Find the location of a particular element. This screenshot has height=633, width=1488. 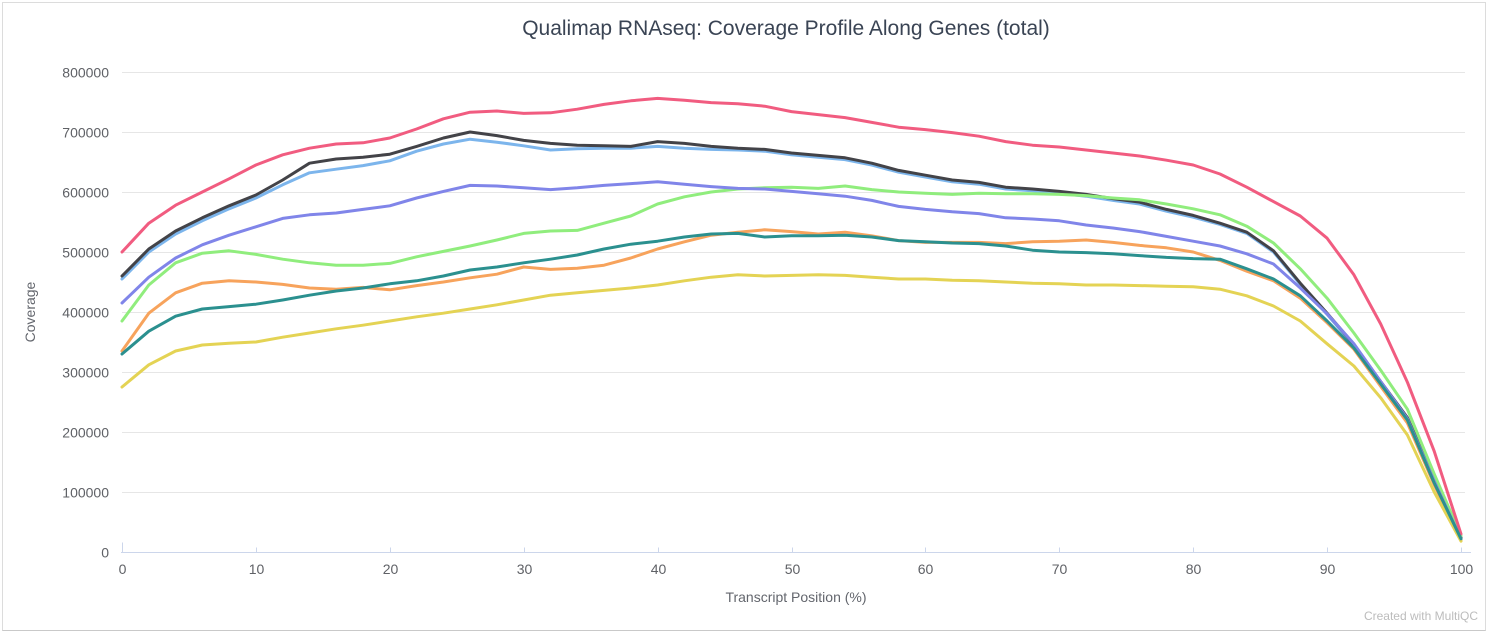

x-tick-label: 70 is located at coordinates (1060, 569).